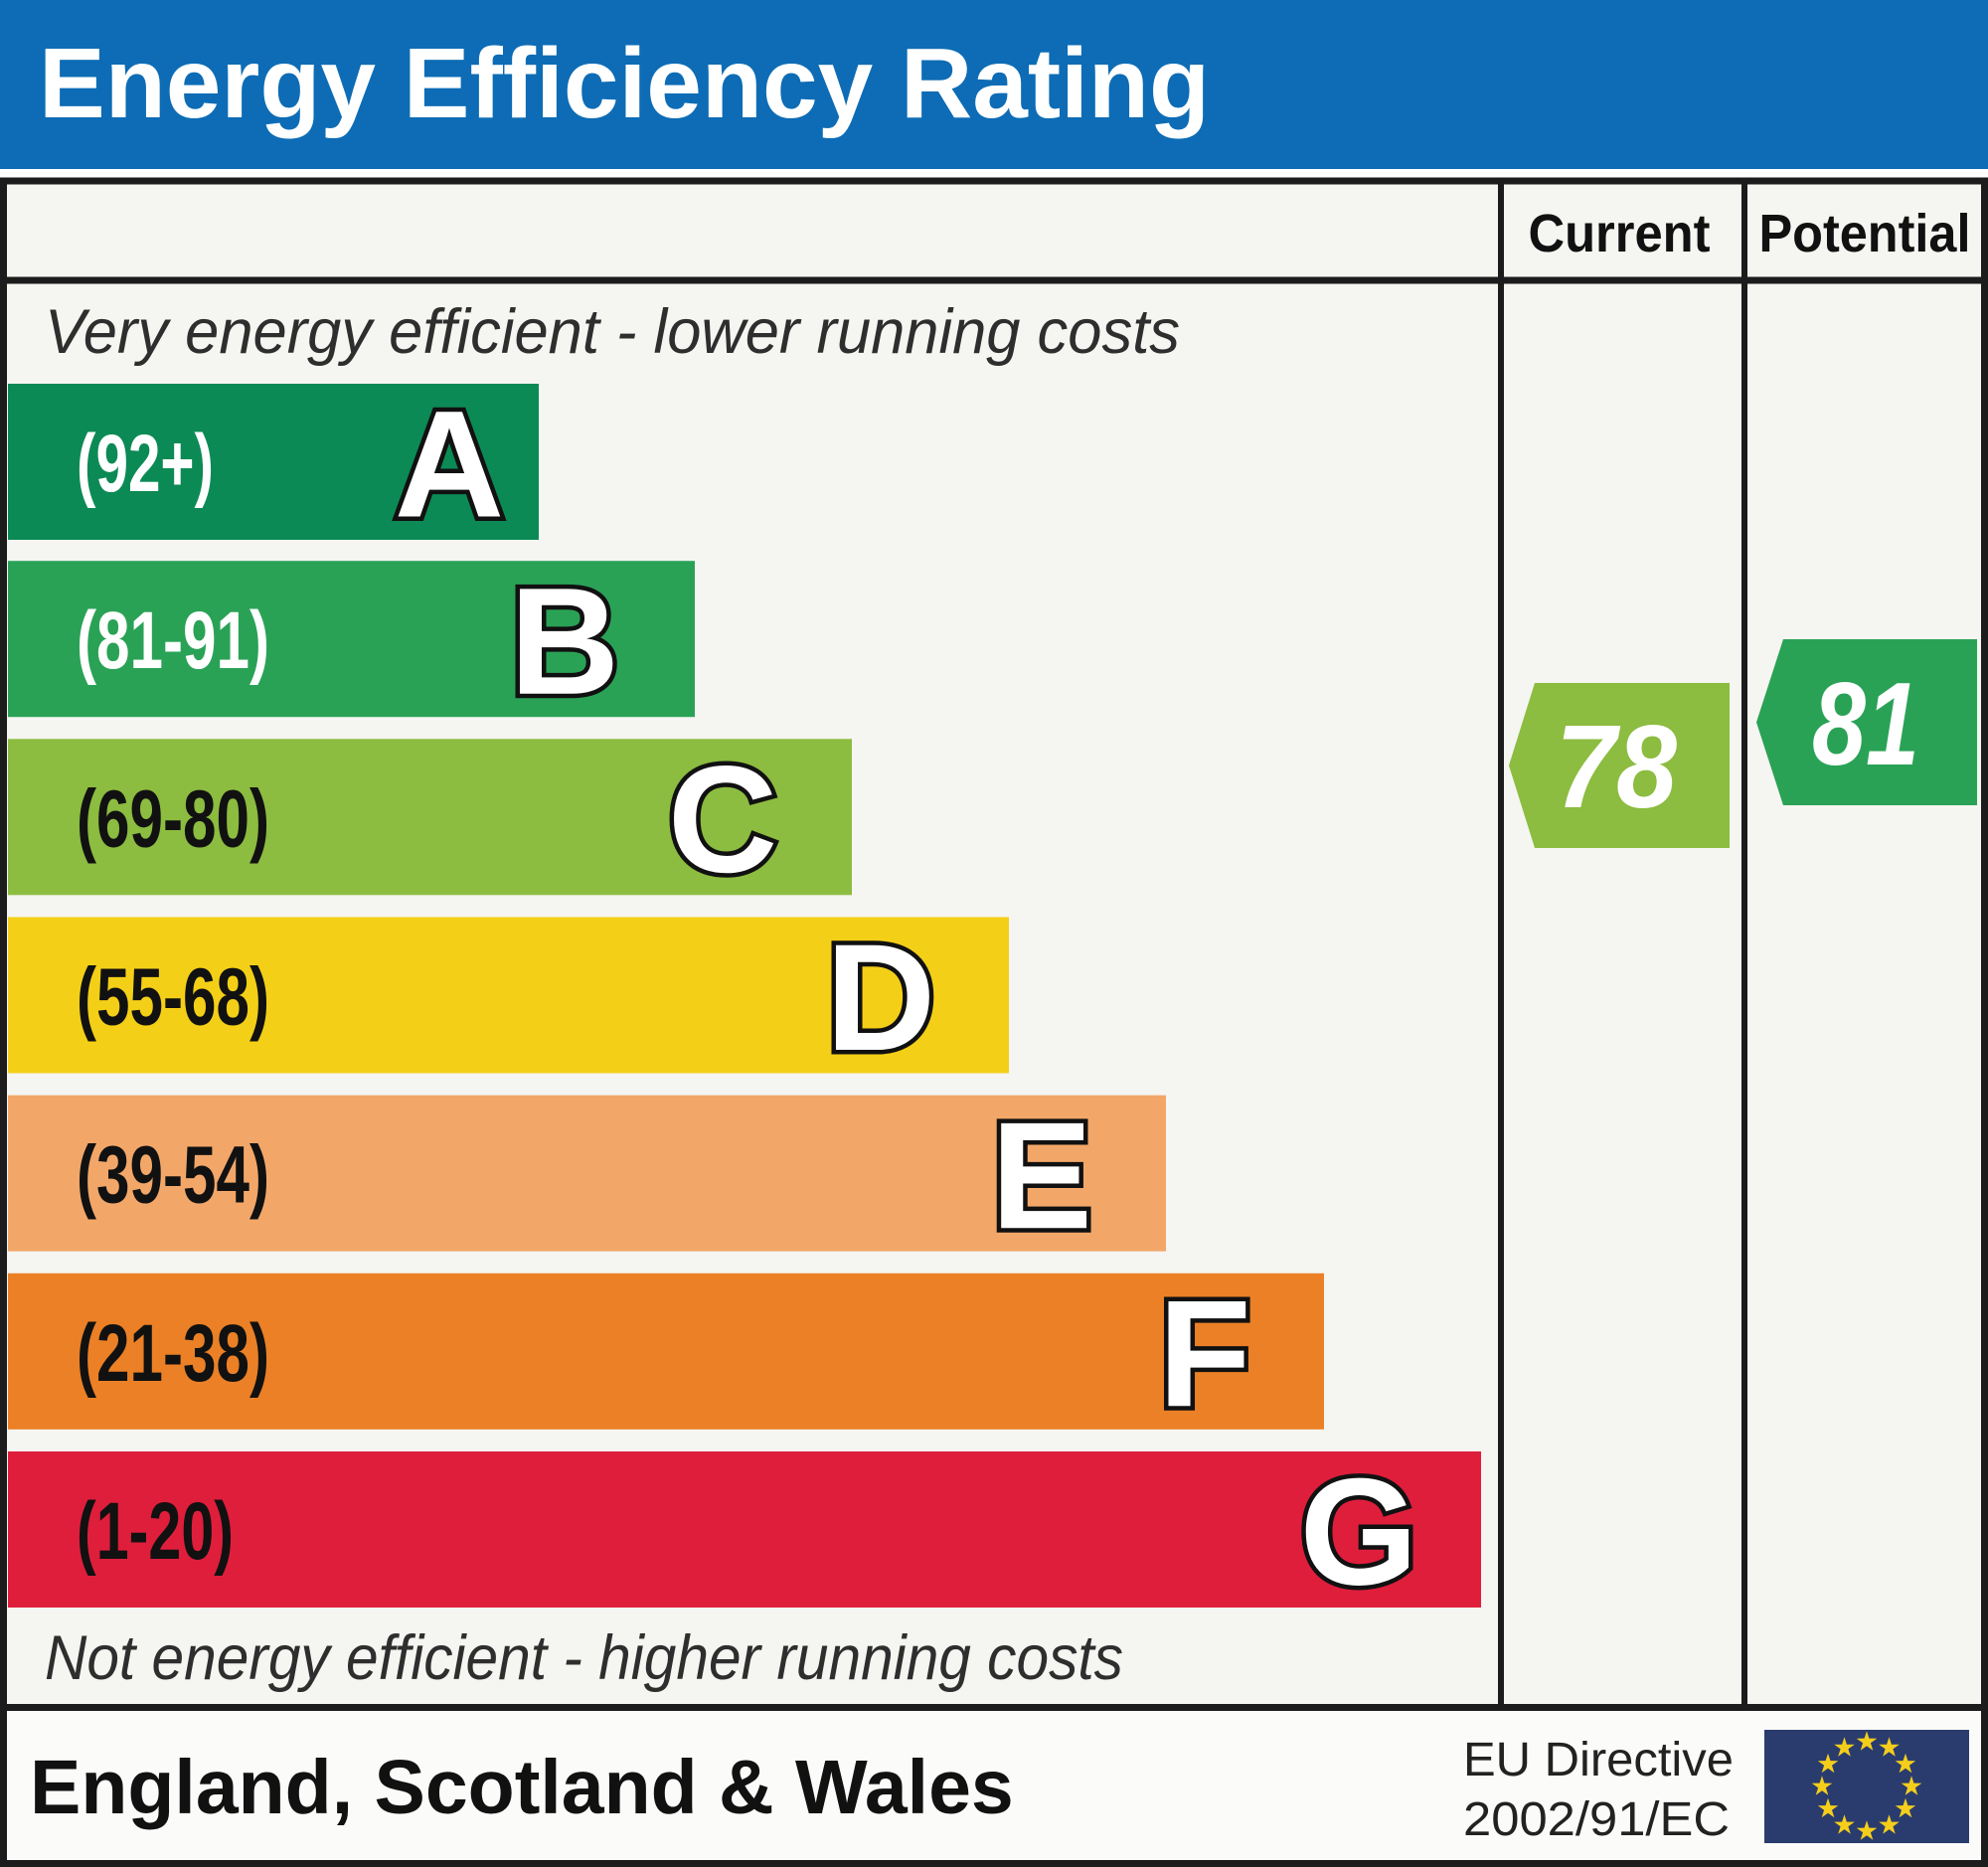 This screenshot has width=1988, height=1867. Describe the element at coordinates (881, 998) in the screenshot. I see `svg-text: D` at that location.